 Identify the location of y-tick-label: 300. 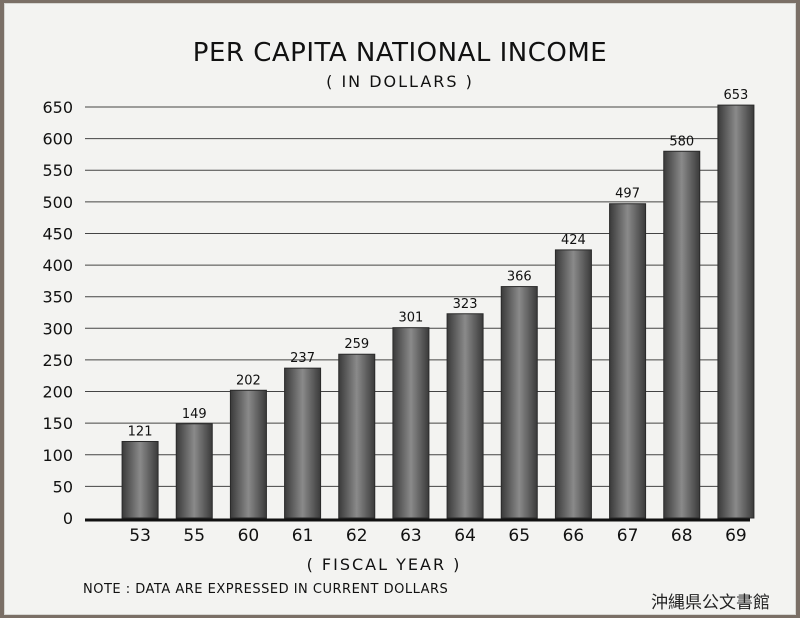
(57, 328).